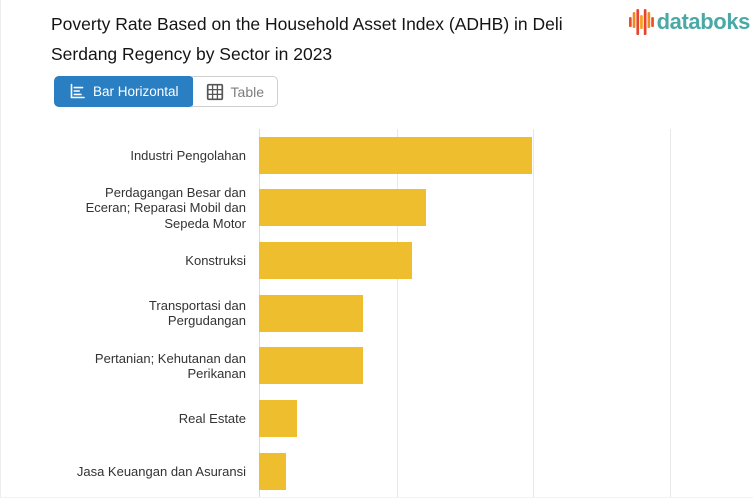 The height and width of the screenshot is (498, 753). I want to click on table-button: Table, so click(235, 91).